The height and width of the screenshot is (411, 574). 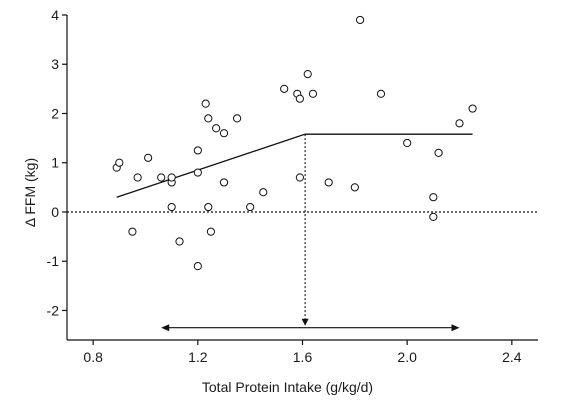 I want to click on y-tick-label: 3, so click(x=55, y=64).